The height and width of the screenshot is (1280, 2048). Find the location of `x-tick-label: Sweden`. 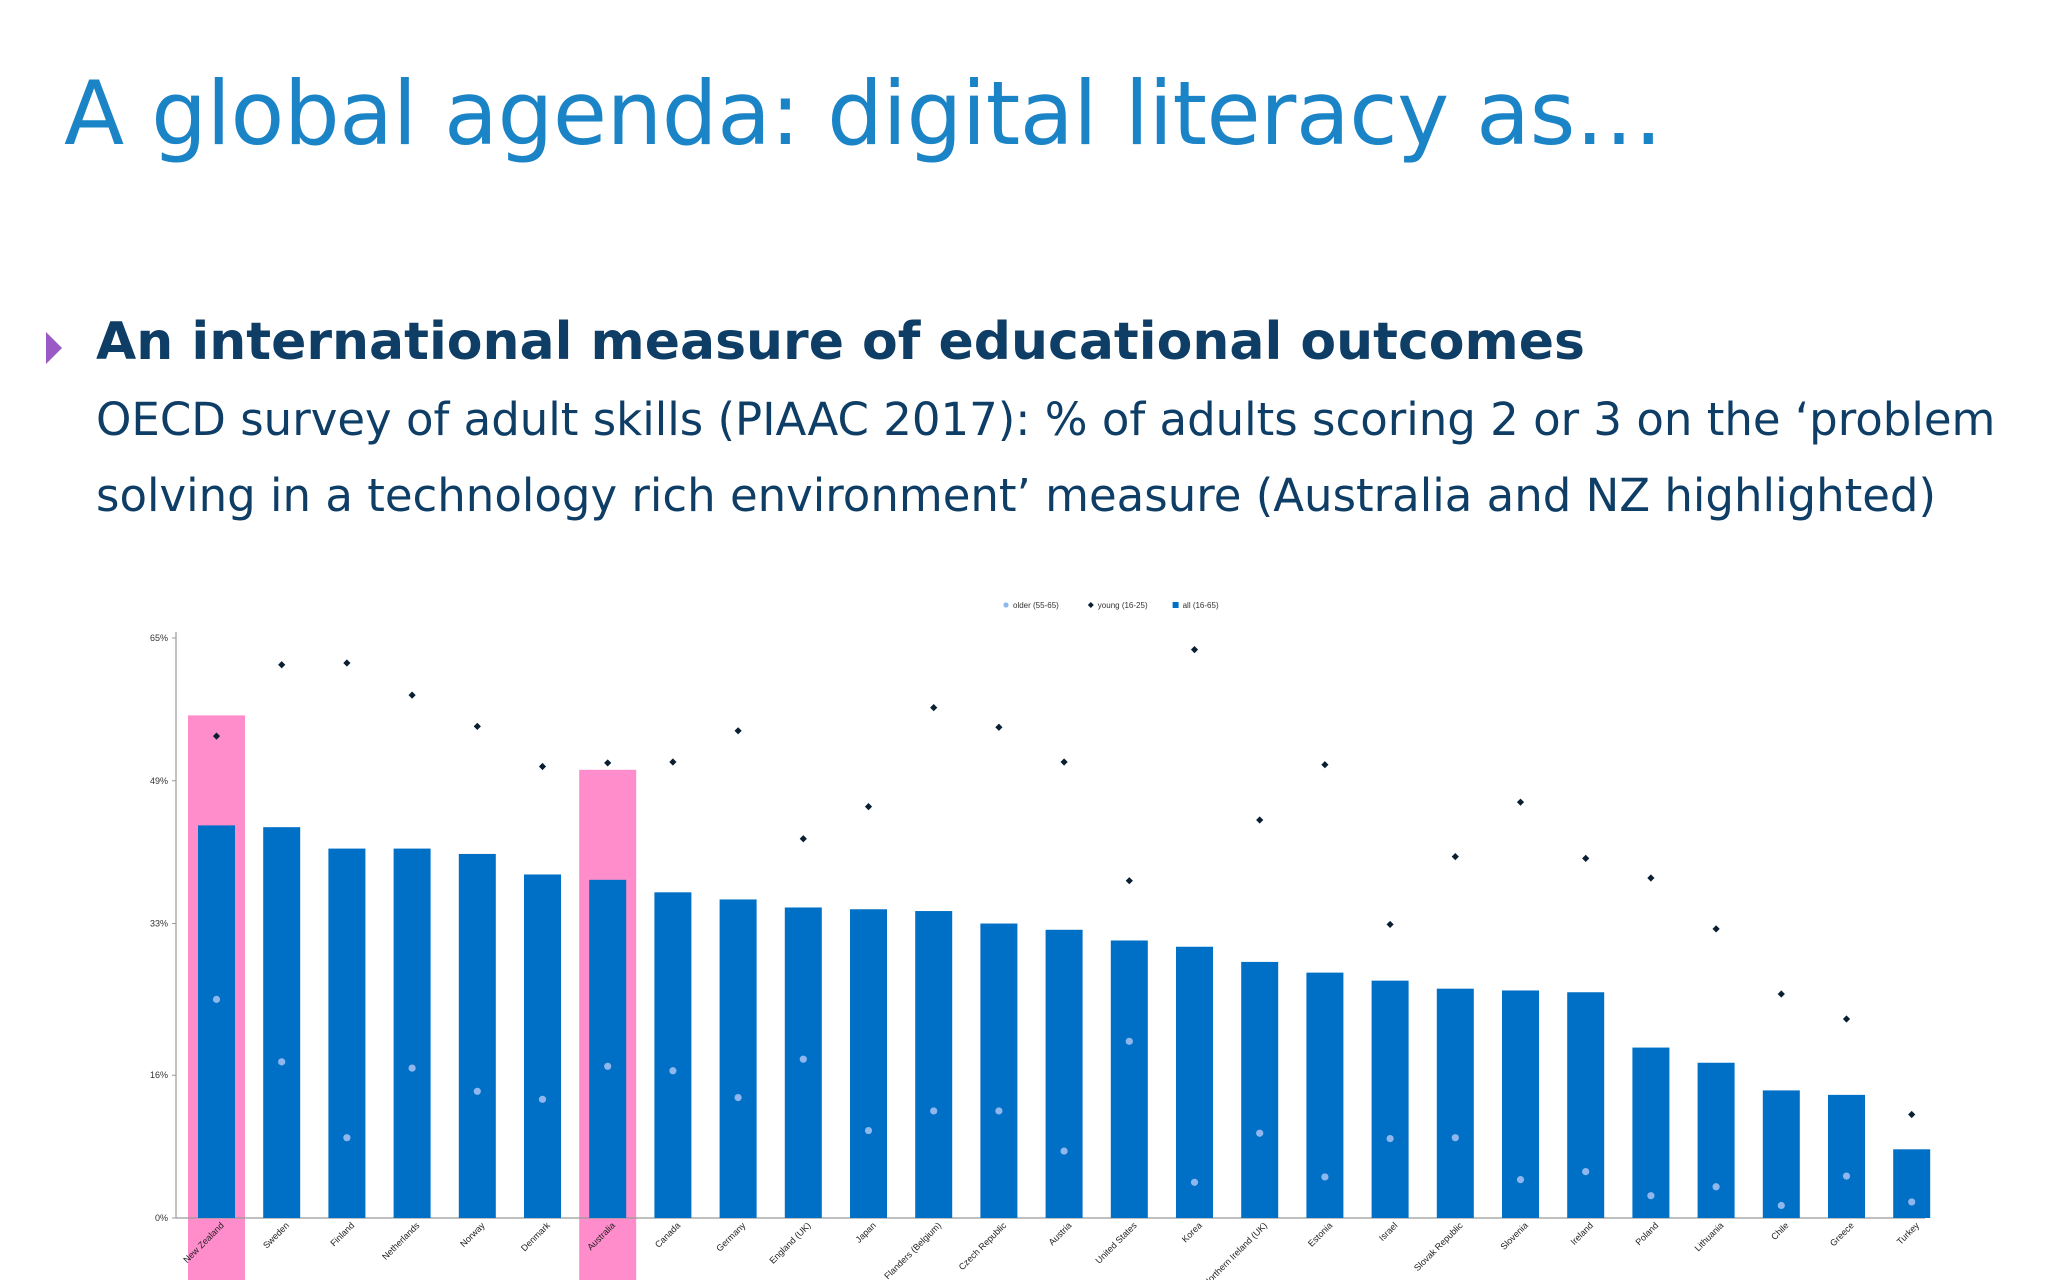

x-tick-label: Sweden is located at coordinates (276, 1235).